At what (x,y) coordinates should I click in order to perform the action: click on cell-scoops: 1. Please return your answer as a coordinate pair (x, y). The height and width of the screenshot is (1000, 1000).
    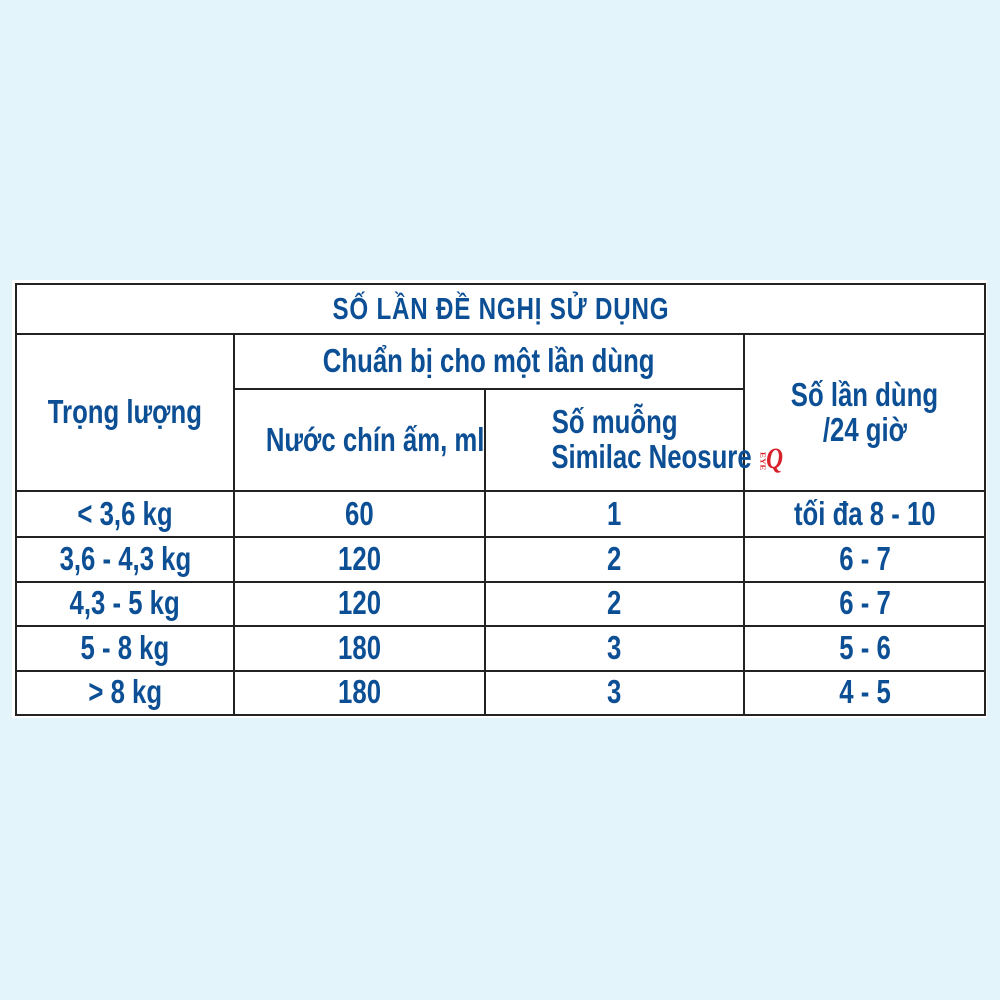
    Looking at the image, I should click on (614, 514).